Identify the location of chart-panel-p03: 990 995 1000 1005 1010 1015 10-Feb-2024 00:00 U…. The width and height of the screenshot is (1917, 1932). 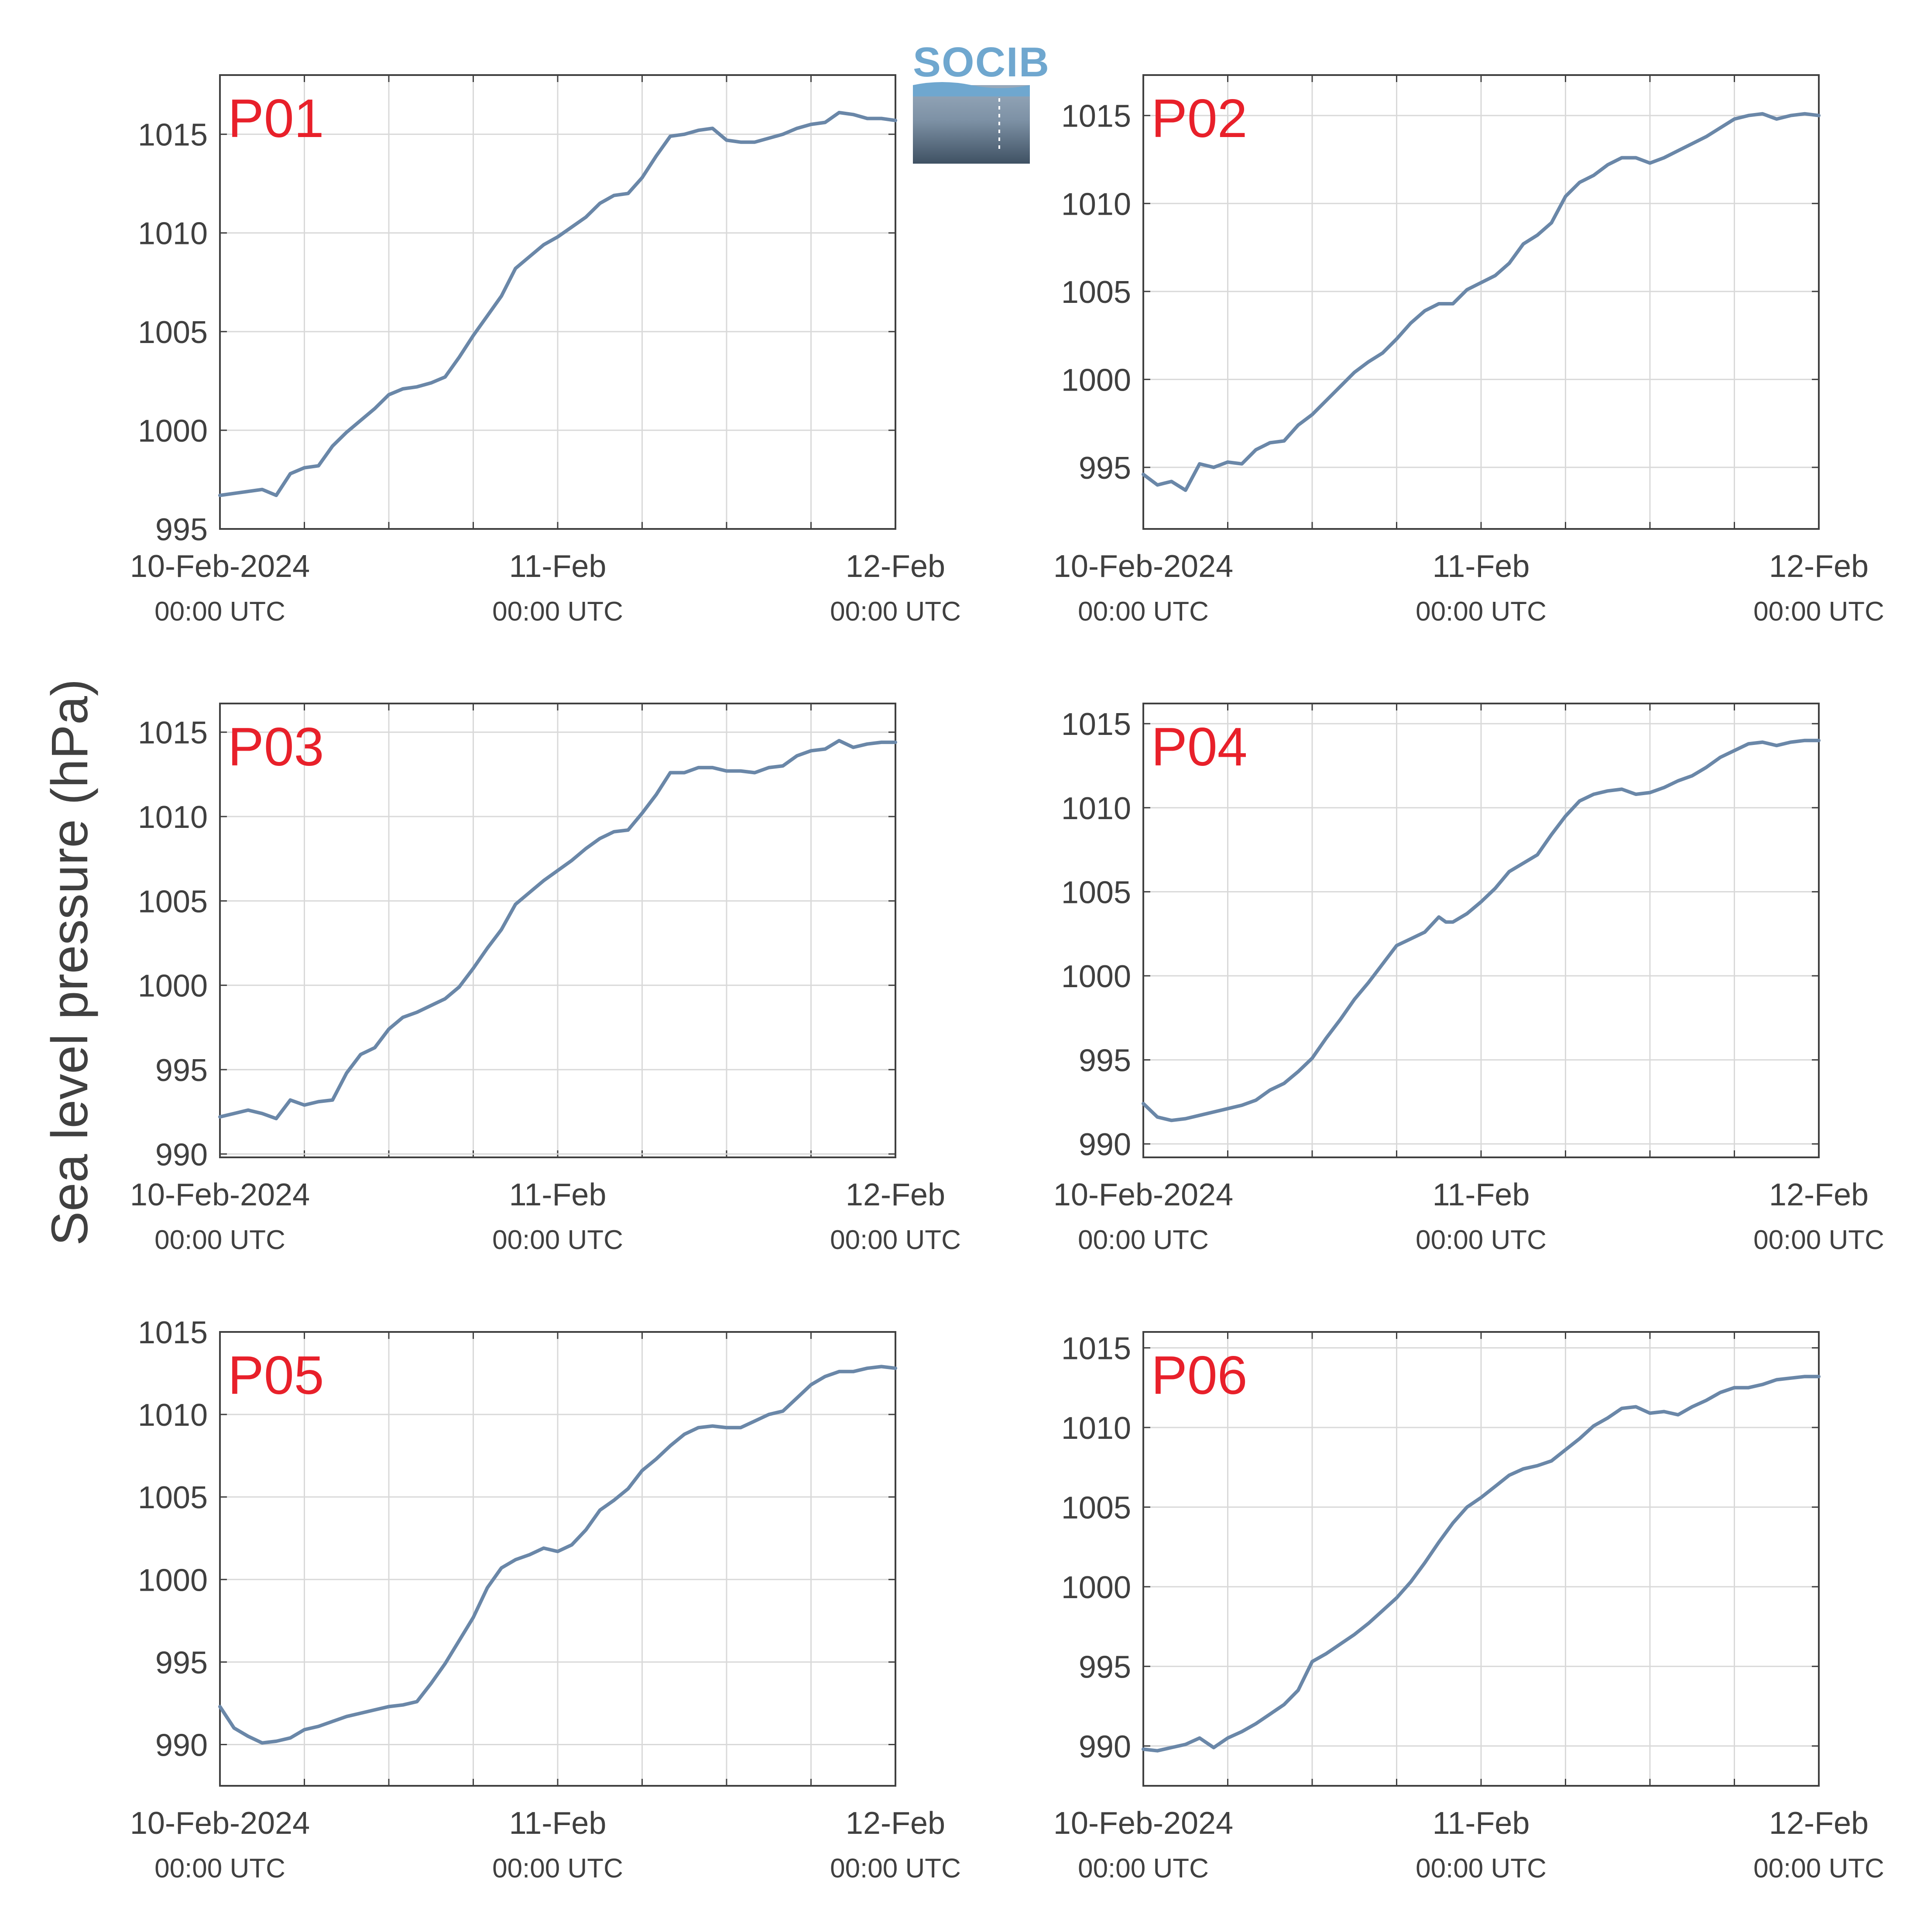
(545, 979).